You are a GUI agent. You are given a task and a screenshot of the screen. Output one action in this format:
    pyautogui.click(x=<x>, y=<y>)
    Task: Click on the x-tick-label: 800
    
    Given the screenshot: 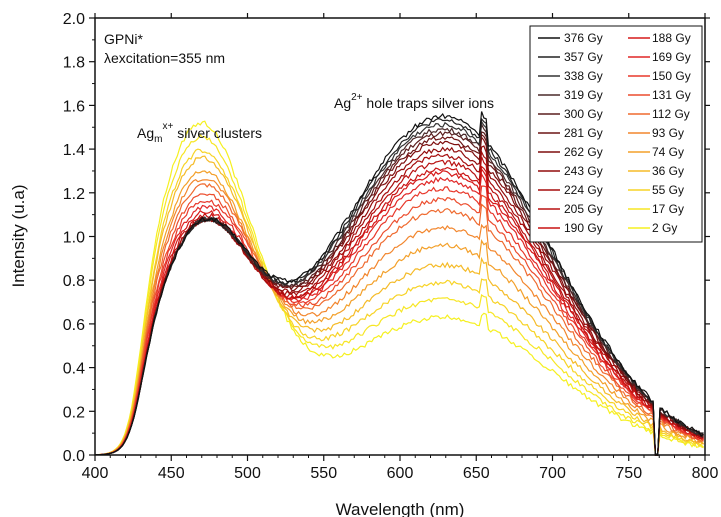 What is the action you would take?
    pyautogui.click(x=705, y=473)
    